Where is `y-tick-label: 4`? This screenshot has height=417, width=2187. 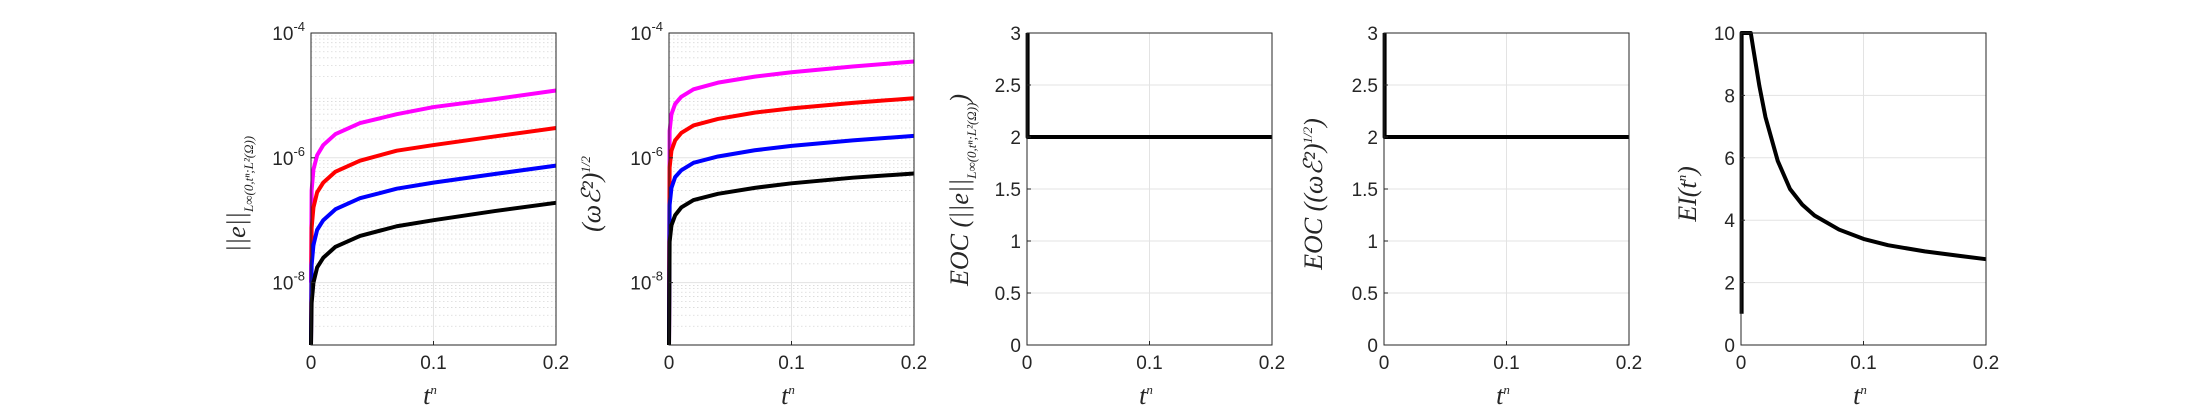
y-tick-label: 4 is located at coordinates (1729, 221).